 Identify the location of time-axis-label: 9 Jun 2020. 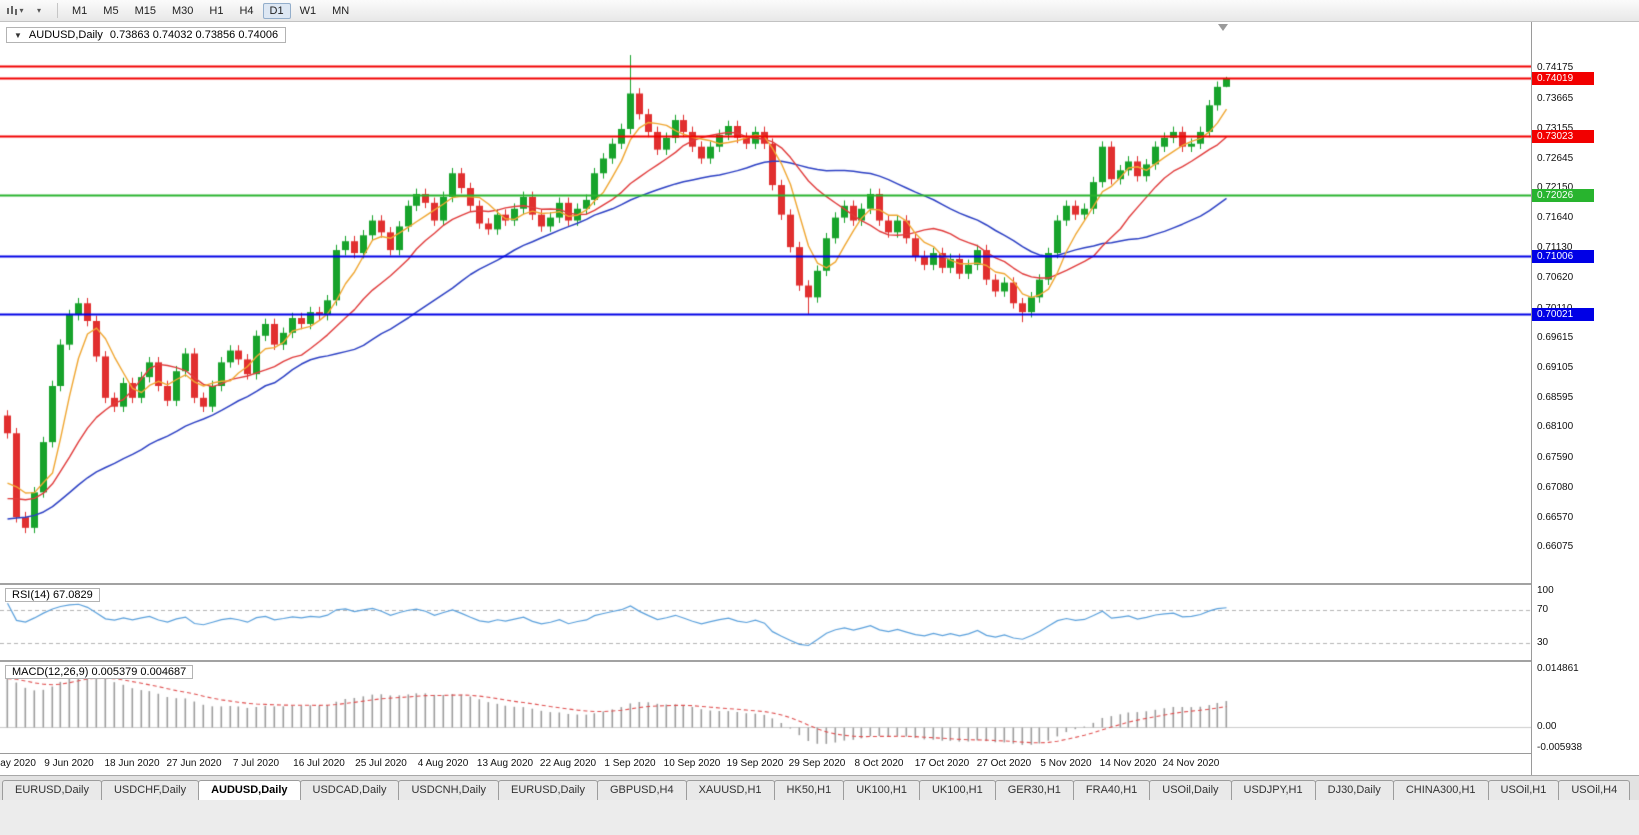
(69, 763).